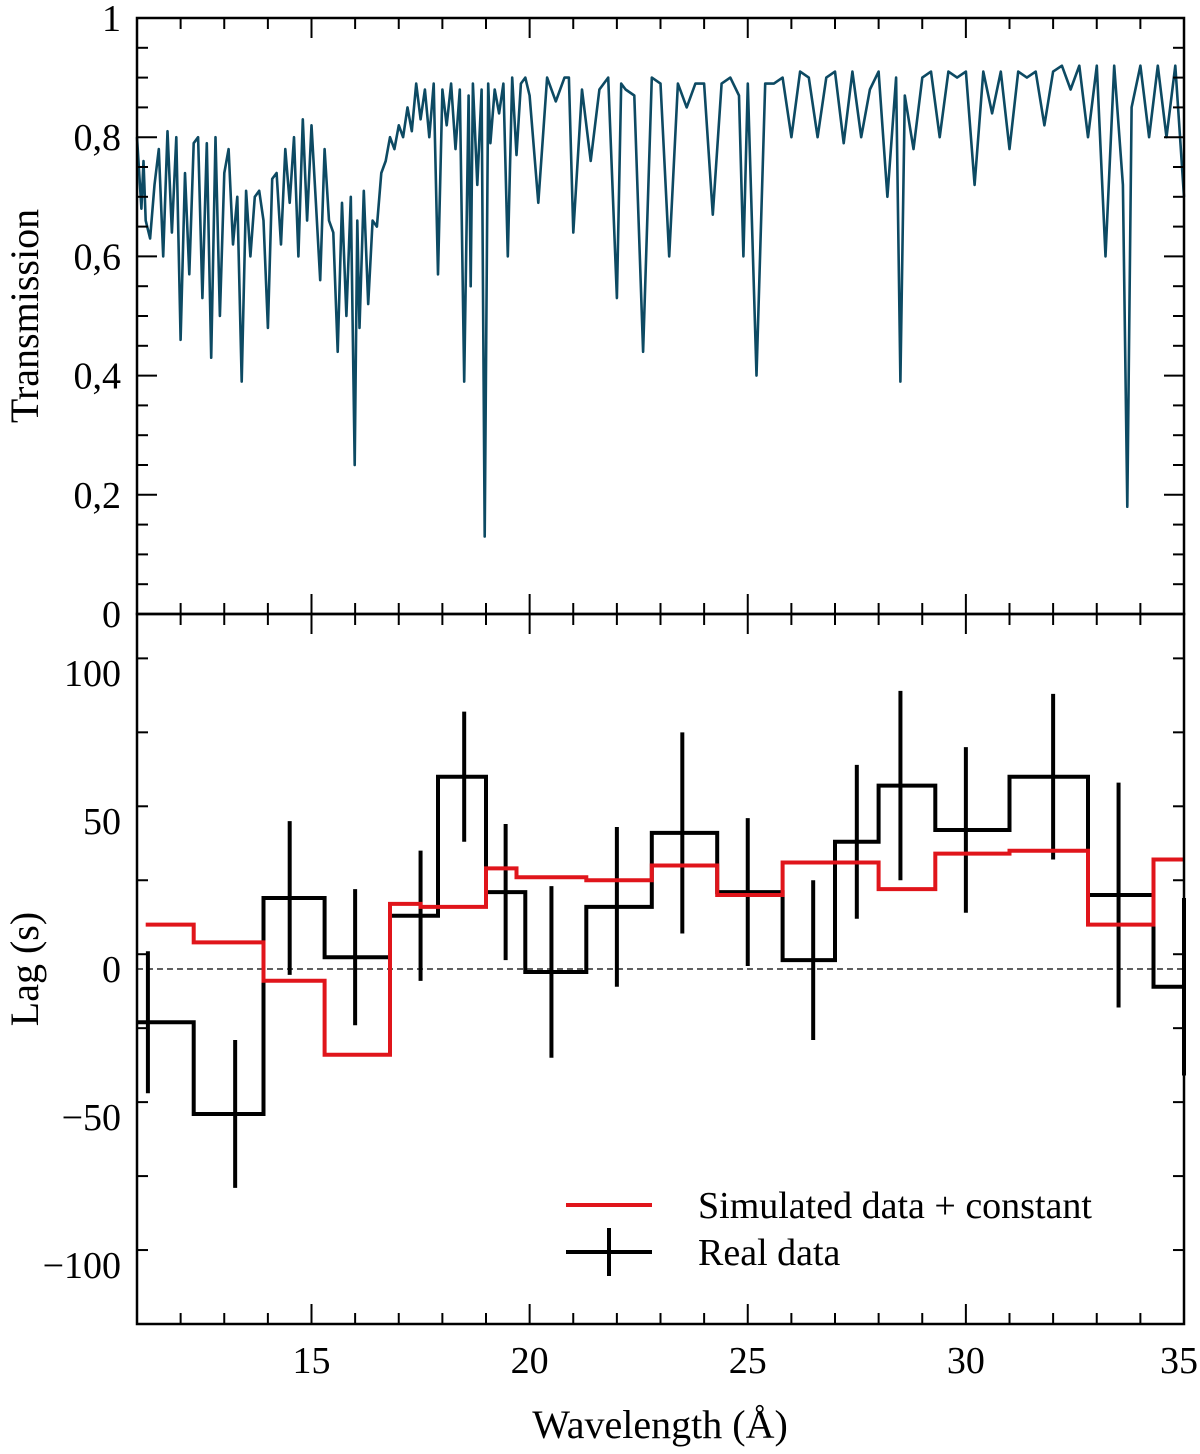 The image size is (1200, 1454). What do you see at coordinates (98, 496) in the screenshot?
I see `transmission-y-tick-label: 0,2` at bounding box center [98, 496].